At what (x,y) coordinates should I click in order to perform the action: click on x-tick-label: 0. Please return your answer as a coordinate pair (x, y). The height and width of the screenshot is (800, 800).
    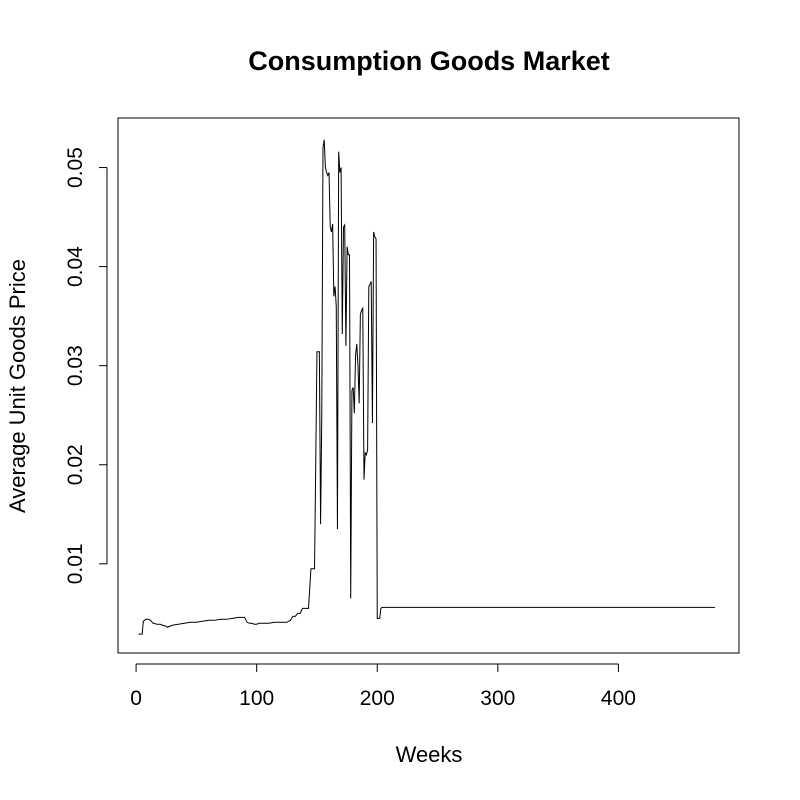
    Looking at the image, I should click on (136, 698).